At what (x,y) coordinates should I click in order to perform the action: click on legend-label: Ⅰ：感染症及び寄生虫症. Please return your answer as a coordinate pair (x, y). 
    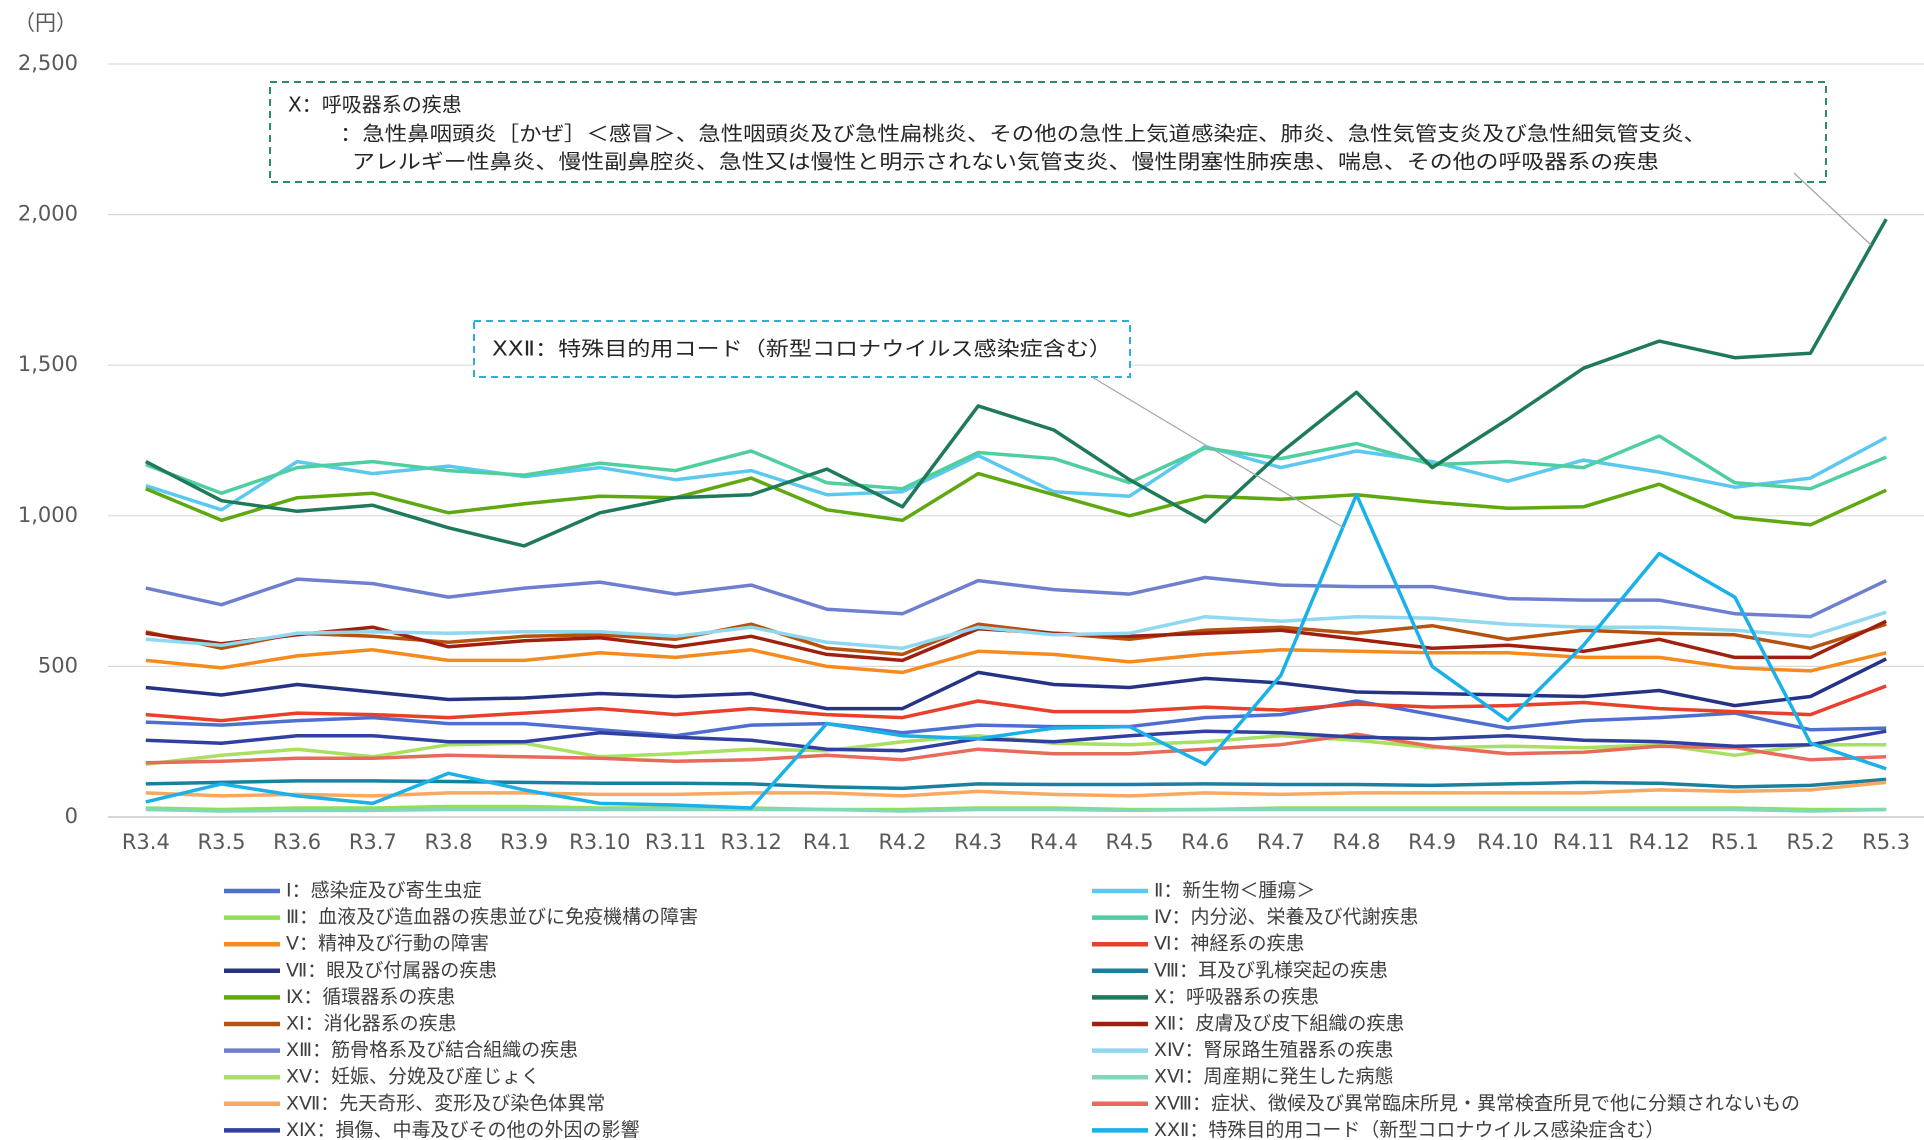
    Looking at the image, I should click on (384, 891).